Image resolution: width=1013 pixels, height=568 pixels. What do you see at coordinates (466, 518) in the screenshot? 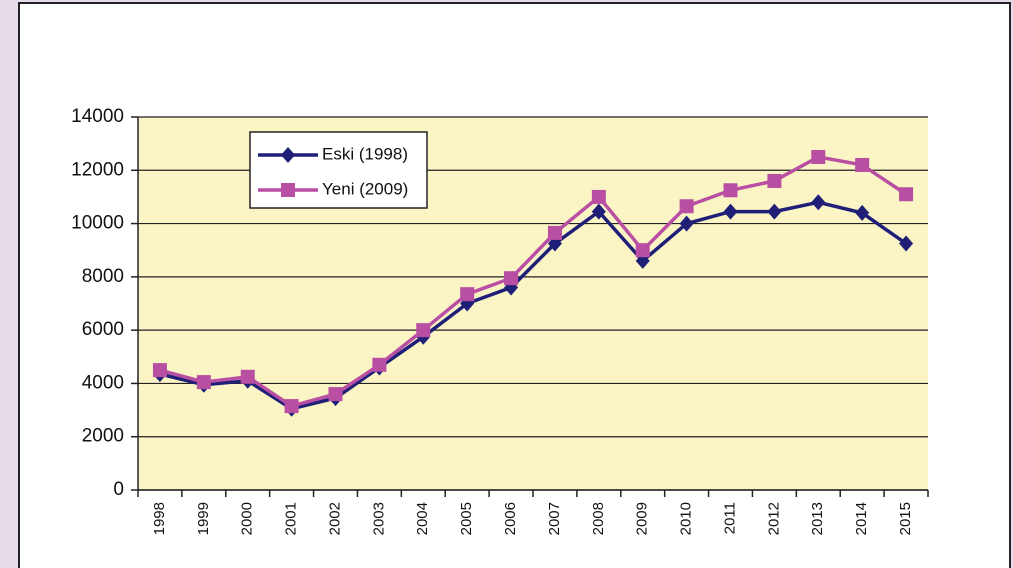
I see `x-tick-label: 2005` at bounding box center [466, 518].